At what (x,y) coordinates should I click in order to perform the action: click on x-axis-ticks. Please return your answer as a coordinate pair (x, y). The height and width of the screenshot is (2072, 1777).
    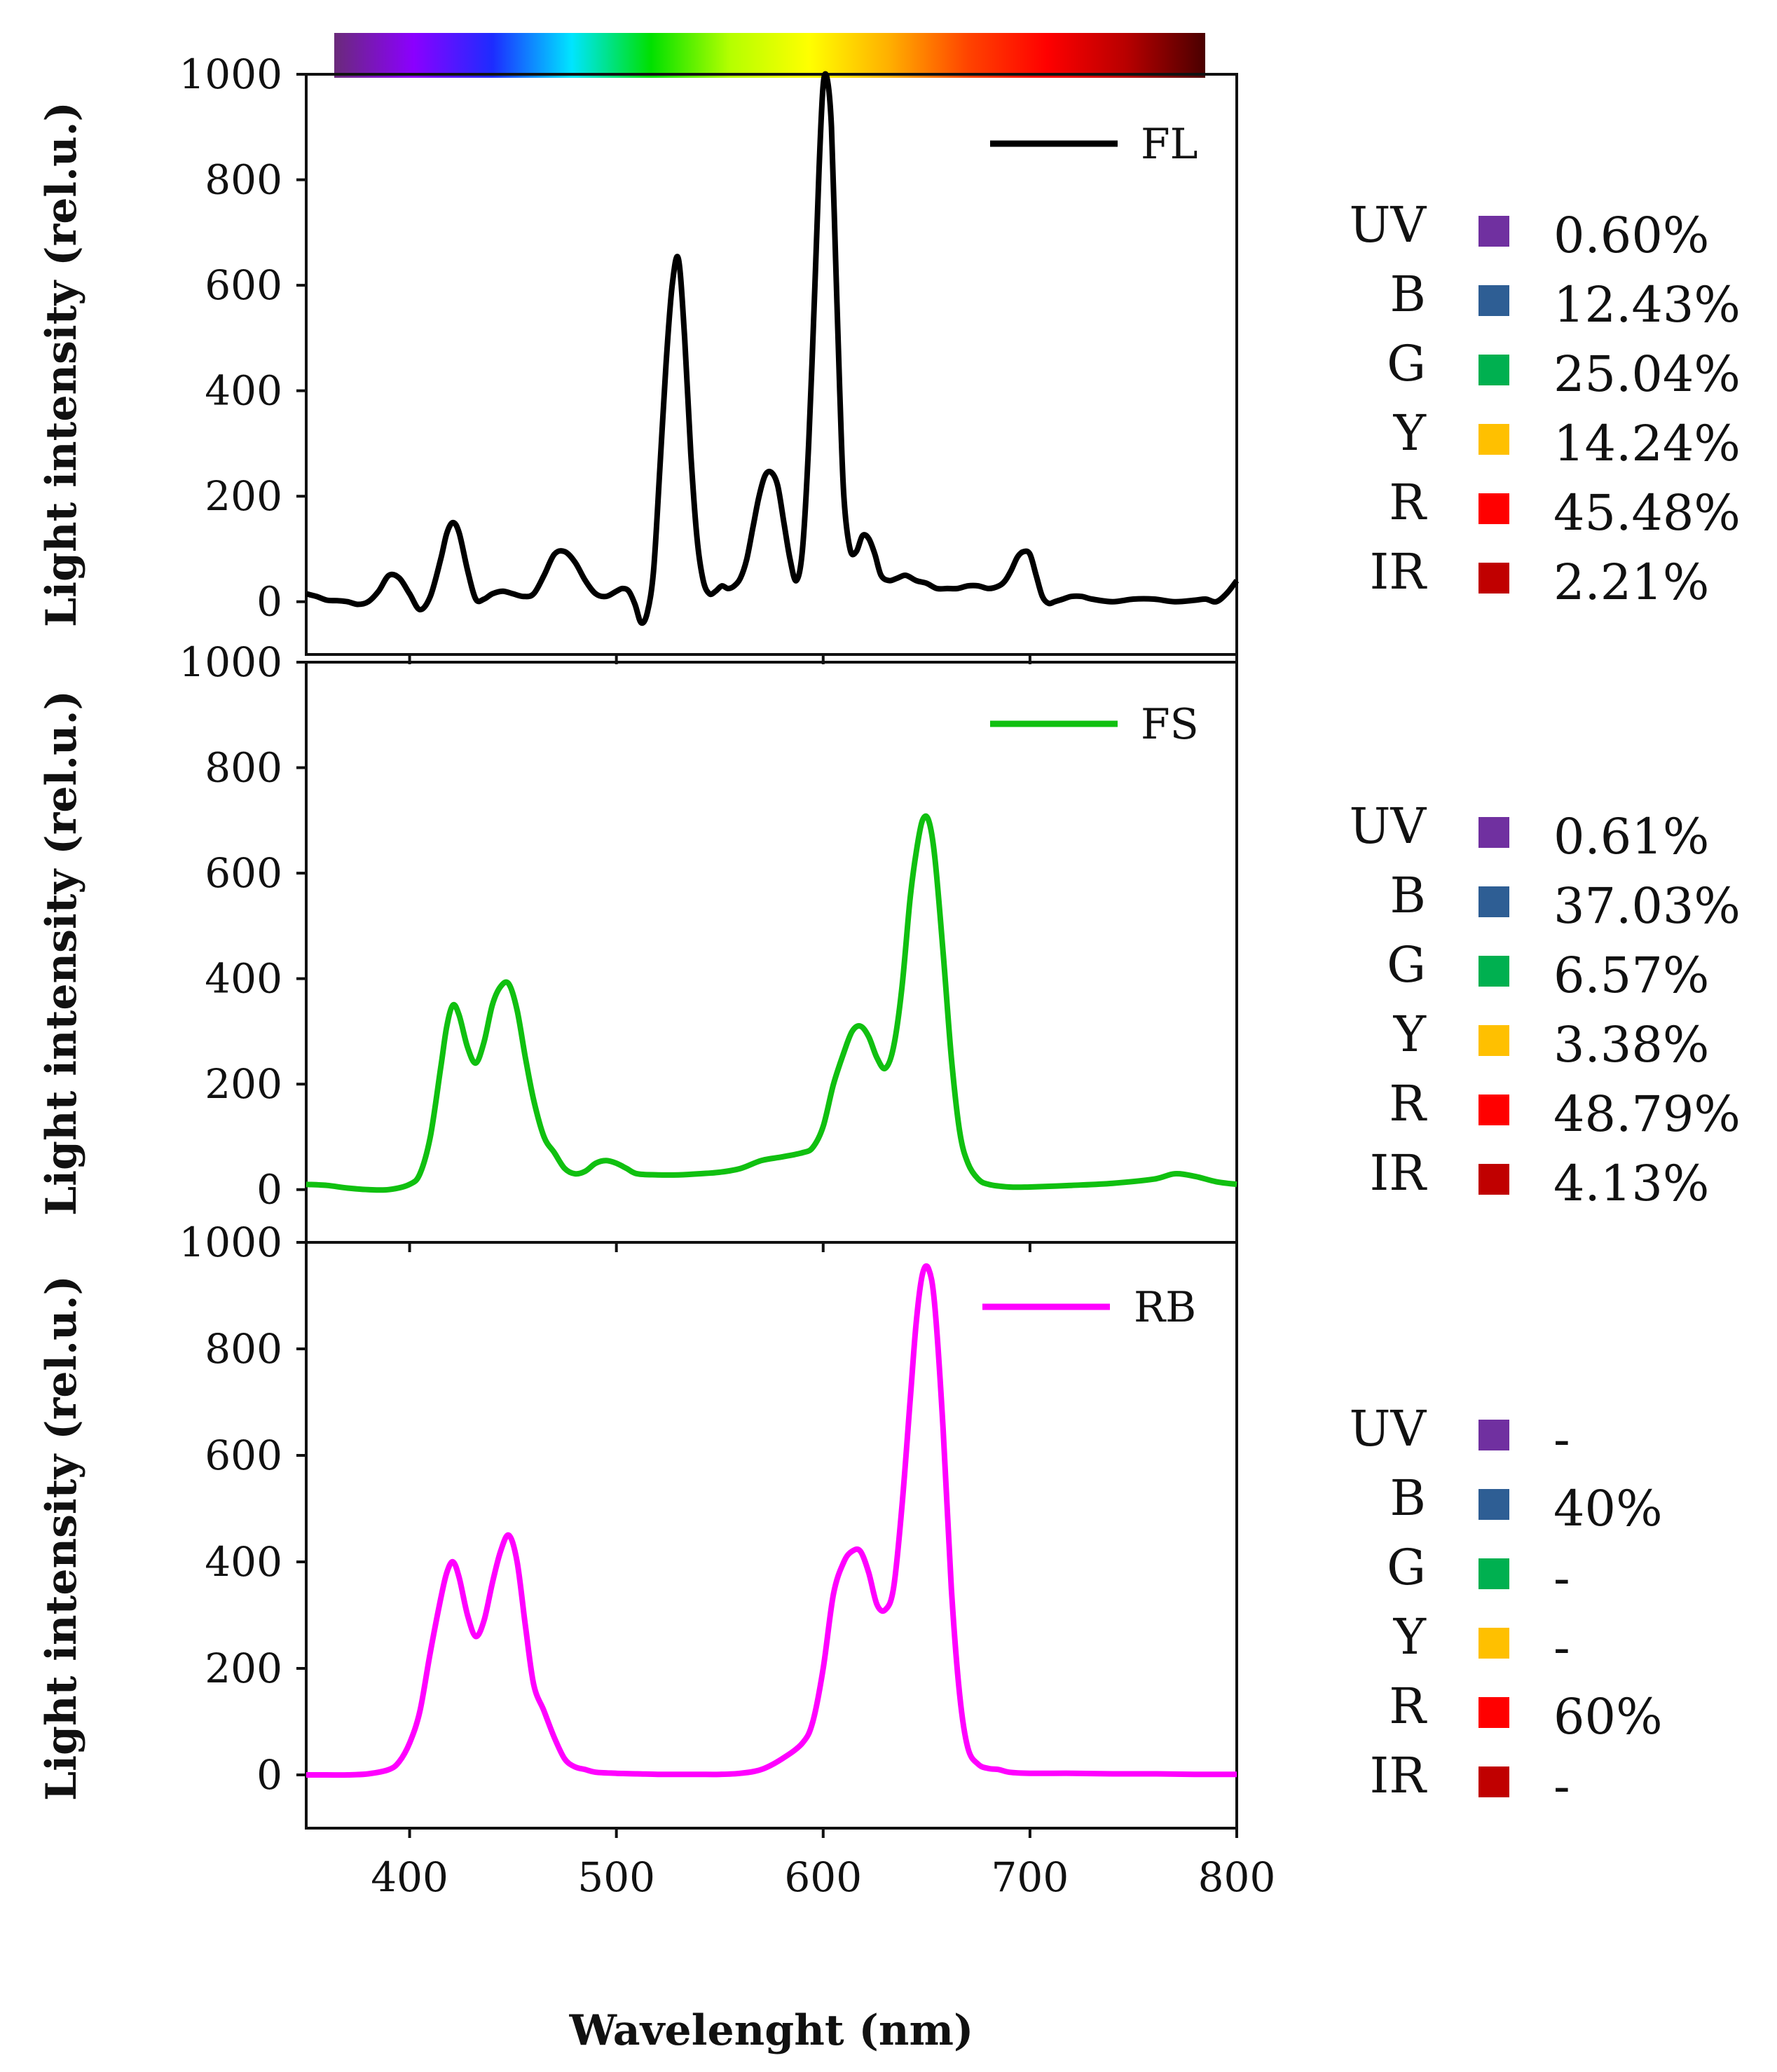
    Looking at the image, I should click on (823, 1247).